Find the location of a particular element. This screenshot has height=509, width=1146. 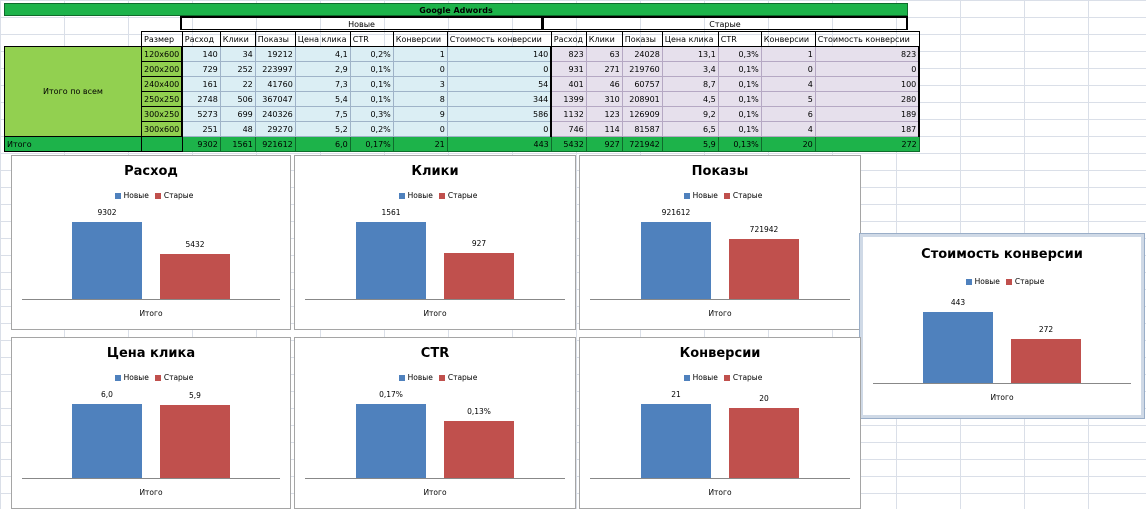

old-value-cell: 9,2 is located at coordinates (690, 114).